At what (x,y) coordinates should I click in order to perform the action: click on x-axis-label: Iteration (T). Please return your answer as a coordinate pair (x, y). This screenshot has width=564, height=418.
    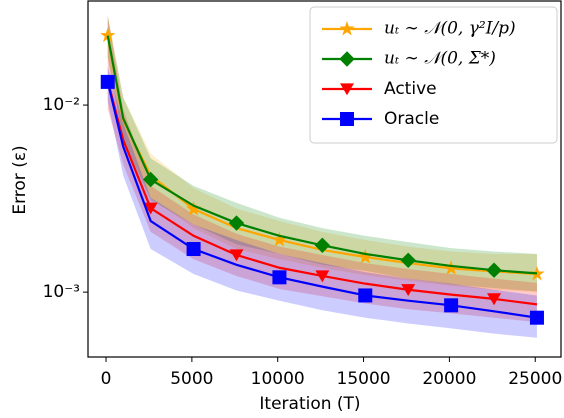
    Looking at the image, I should click on (309, 404).